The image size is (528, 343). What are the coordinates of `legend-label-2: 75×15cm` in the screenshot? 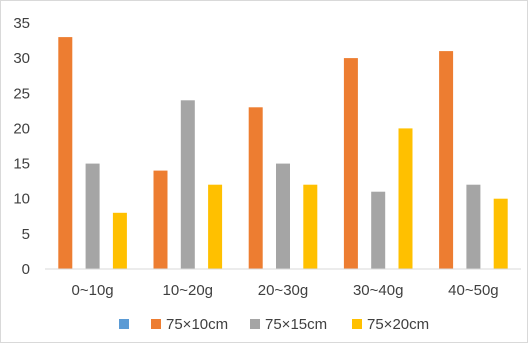 It's located at (296, 324).